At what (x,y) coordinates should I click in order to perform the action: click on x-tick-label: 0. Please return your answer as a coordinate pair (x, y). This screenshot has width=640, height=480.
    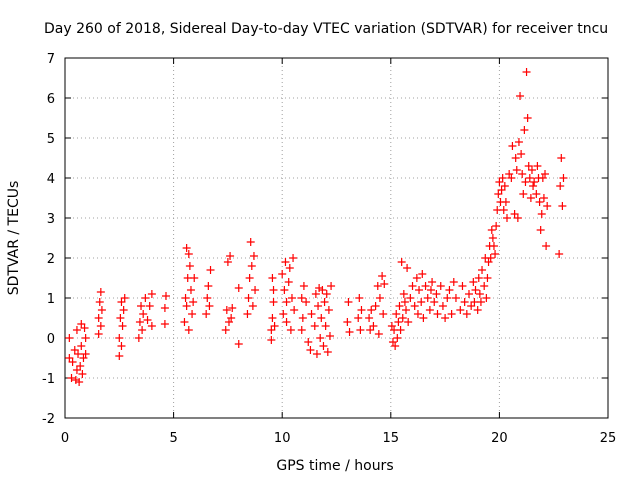
    Looking at the image, I should click on (65, 438).